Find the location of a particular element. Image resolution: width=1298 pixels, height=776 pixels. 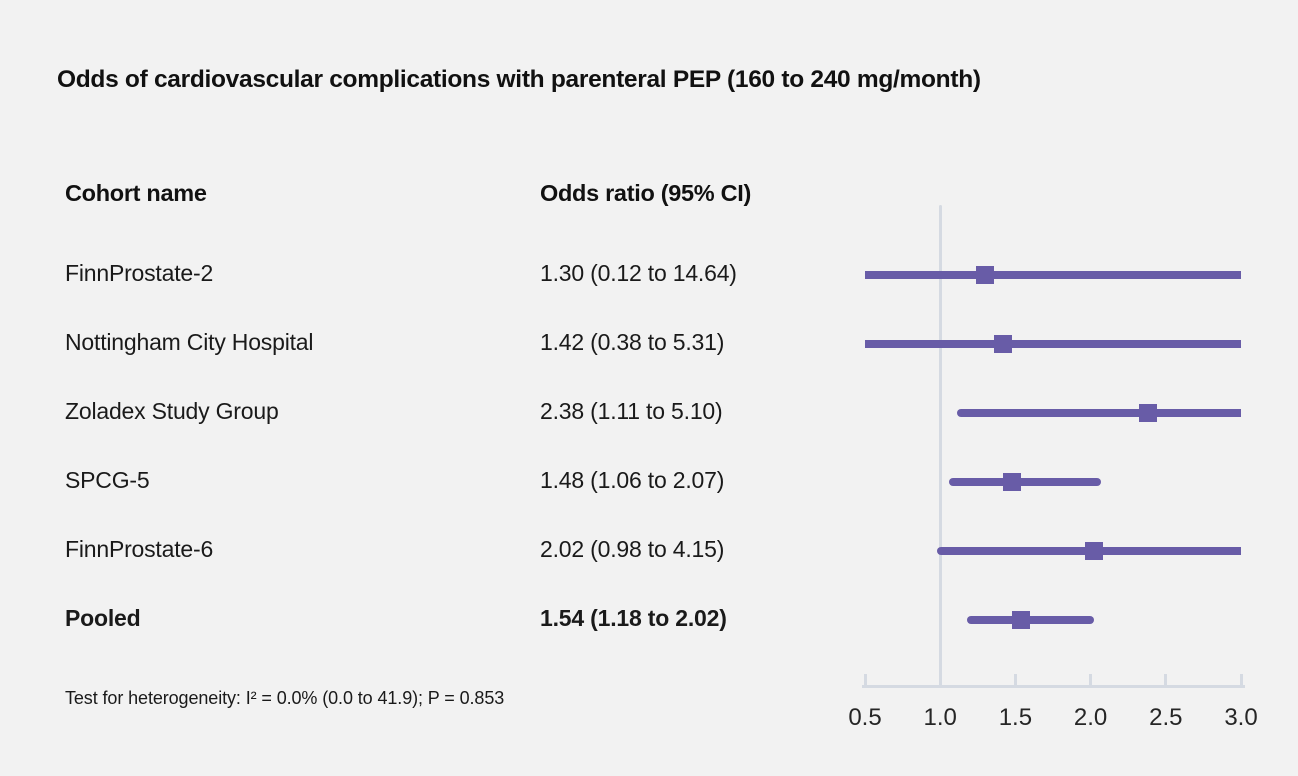

cohort-label: Pooled is located at coordinates (103, 618).